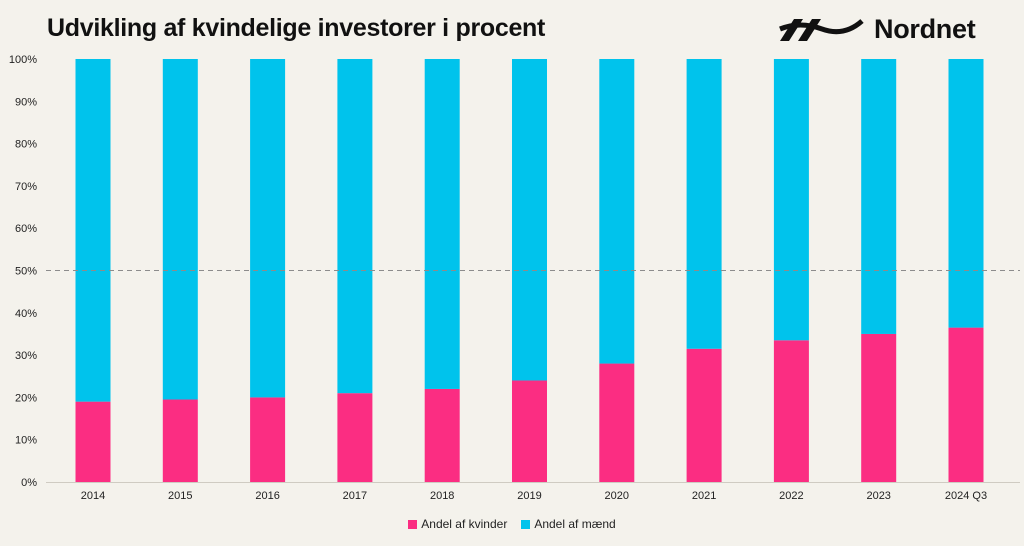  Describe the element at coordinates (512, 524) in the screenshot. I see `legend: Andel af kvinder Andel af mænd` at that location.